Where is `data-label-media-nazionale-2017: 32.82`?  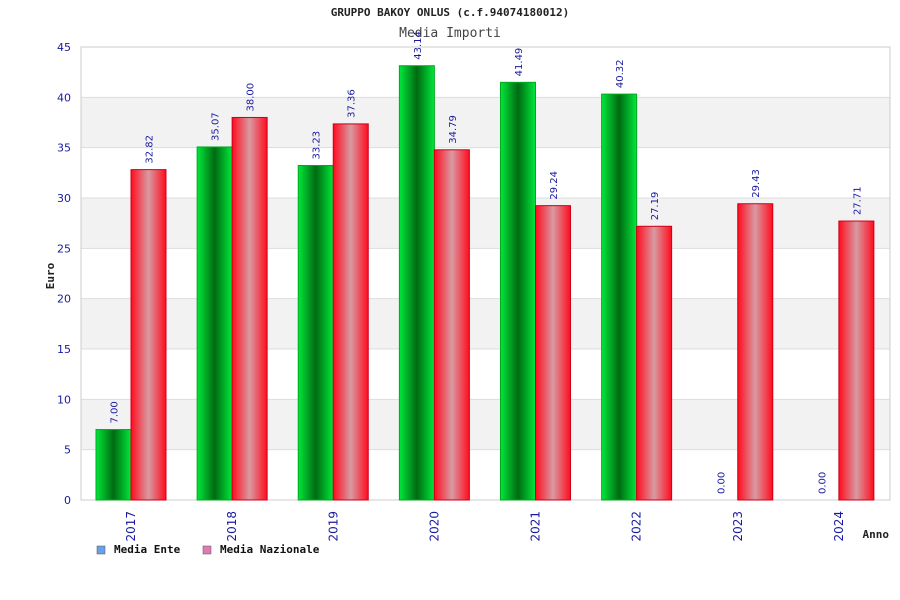 data-label-media-nazionale-2017: 32.82 is located at coordinates (150, 149).